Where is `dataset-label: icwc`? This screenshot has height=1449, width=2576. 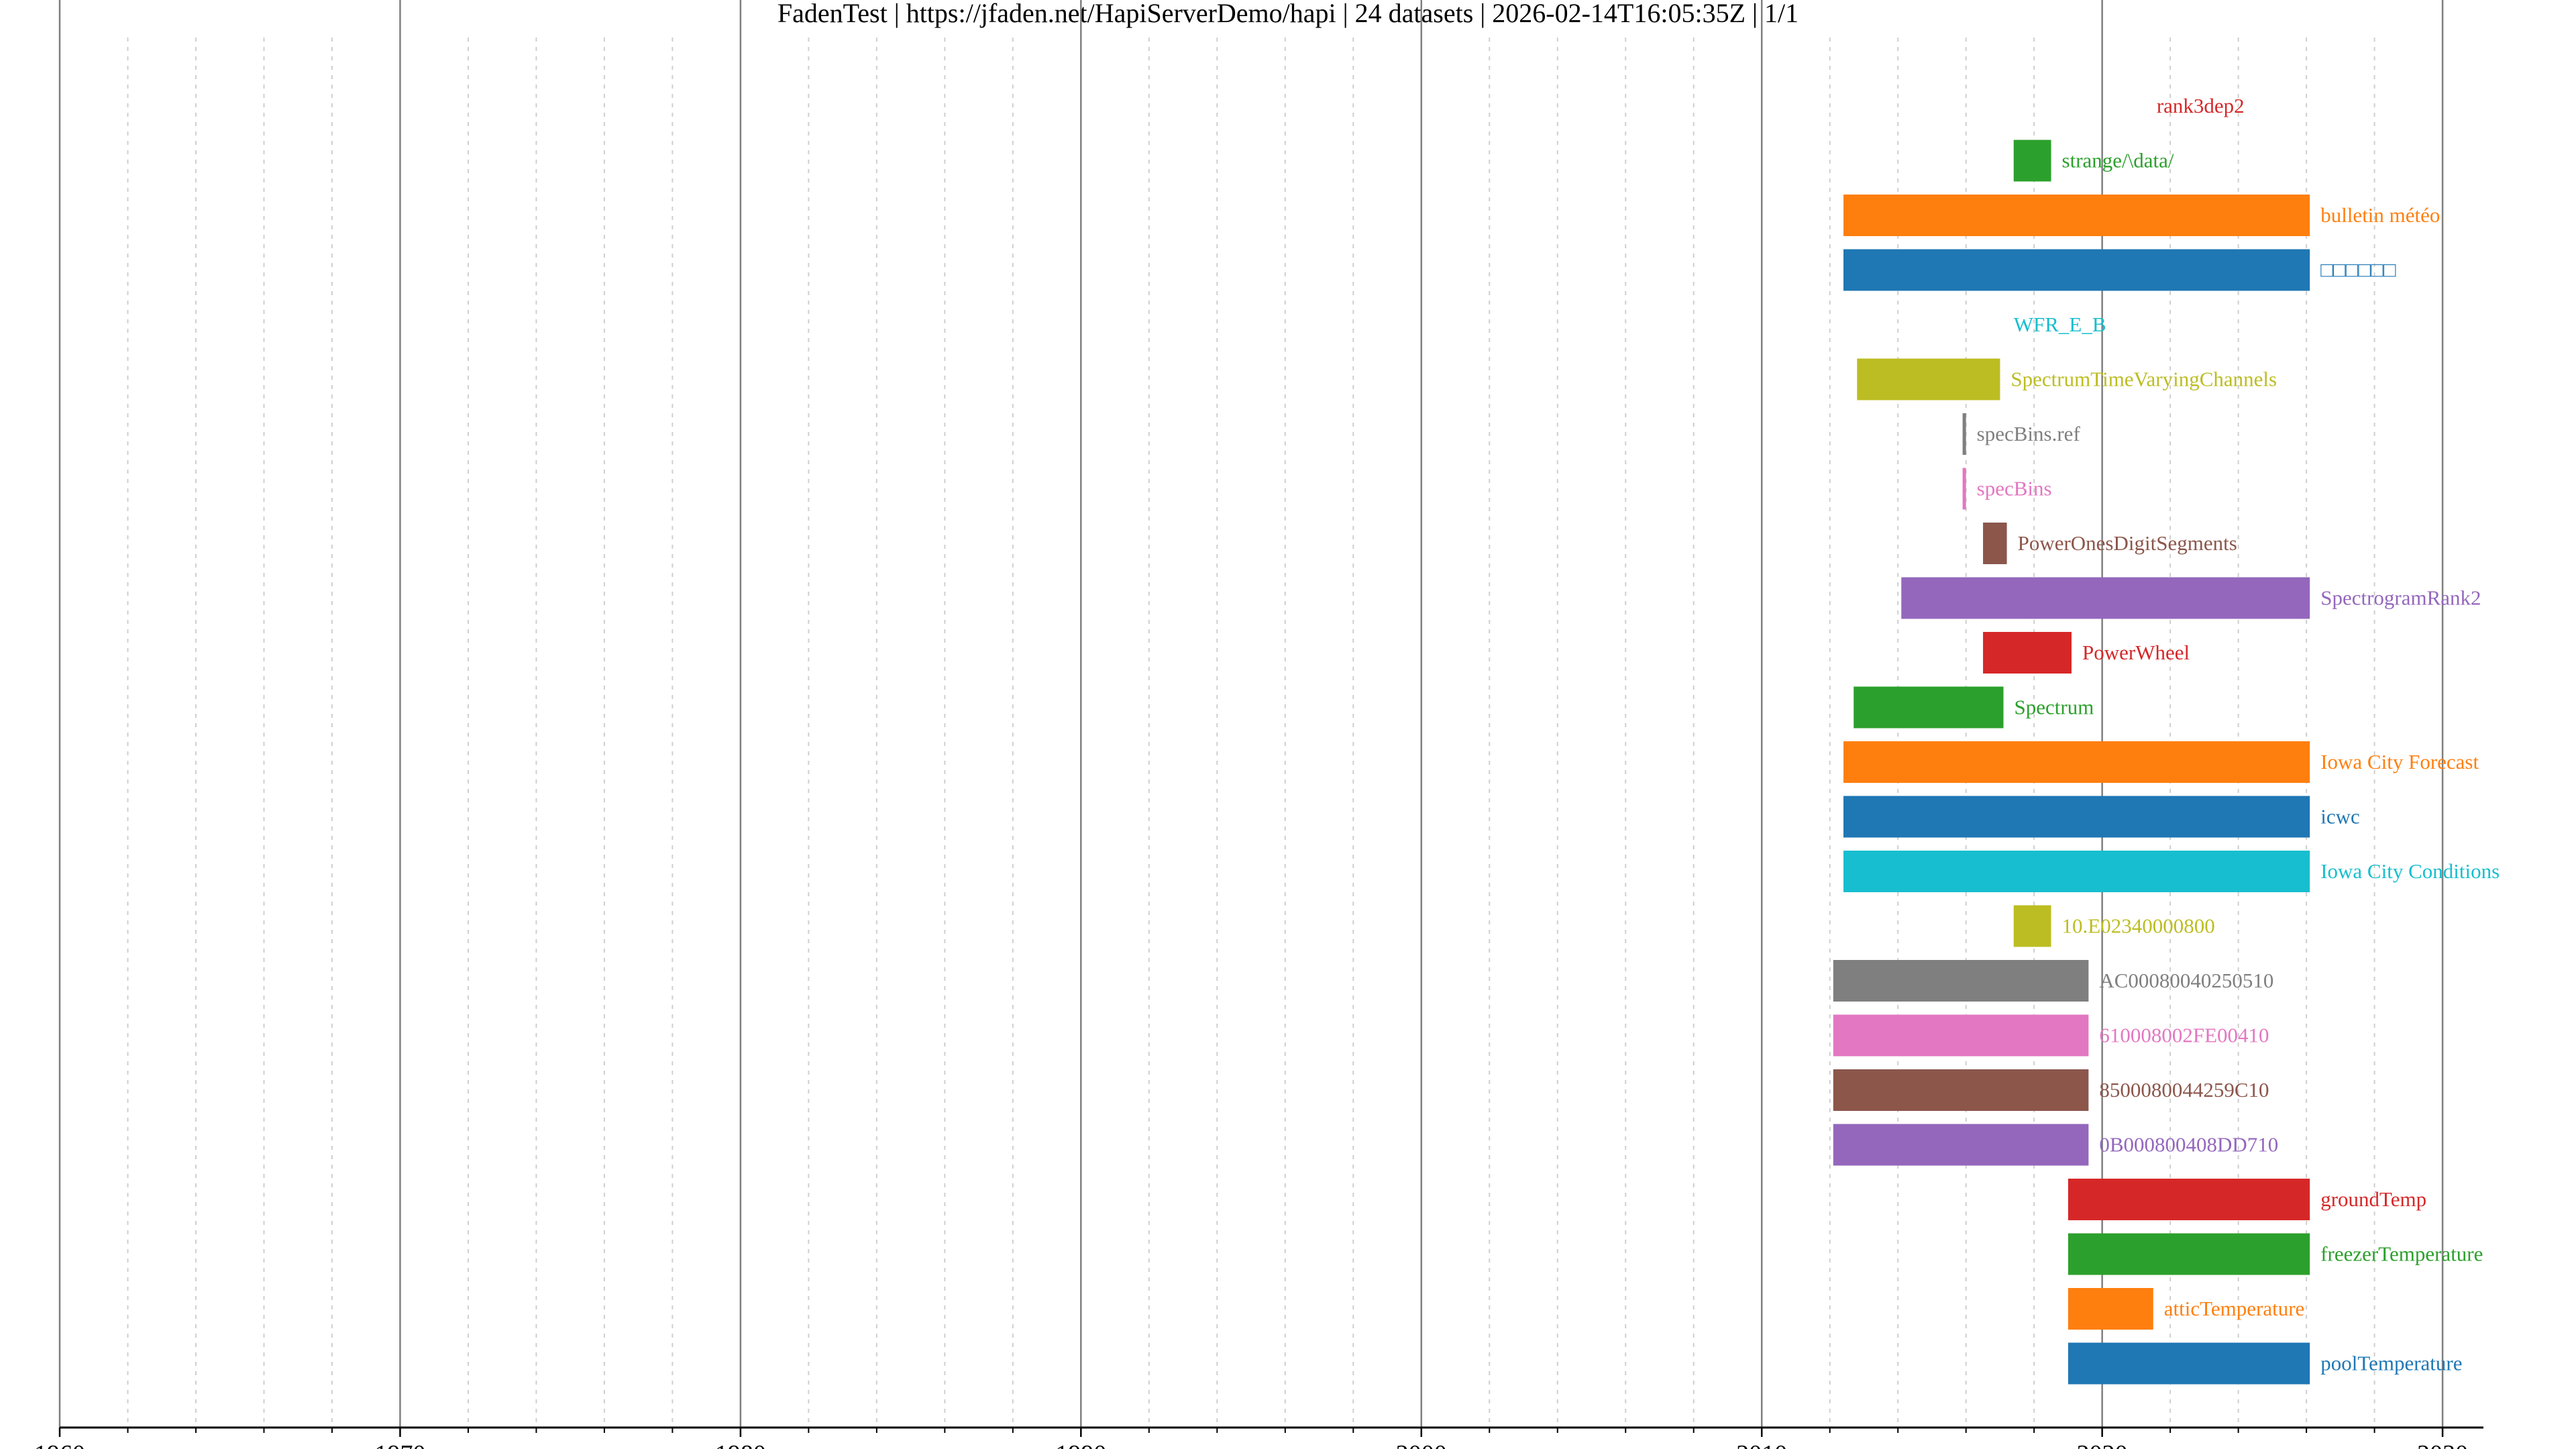
dataset-label: icwc is located at coordinates (2340, 816).